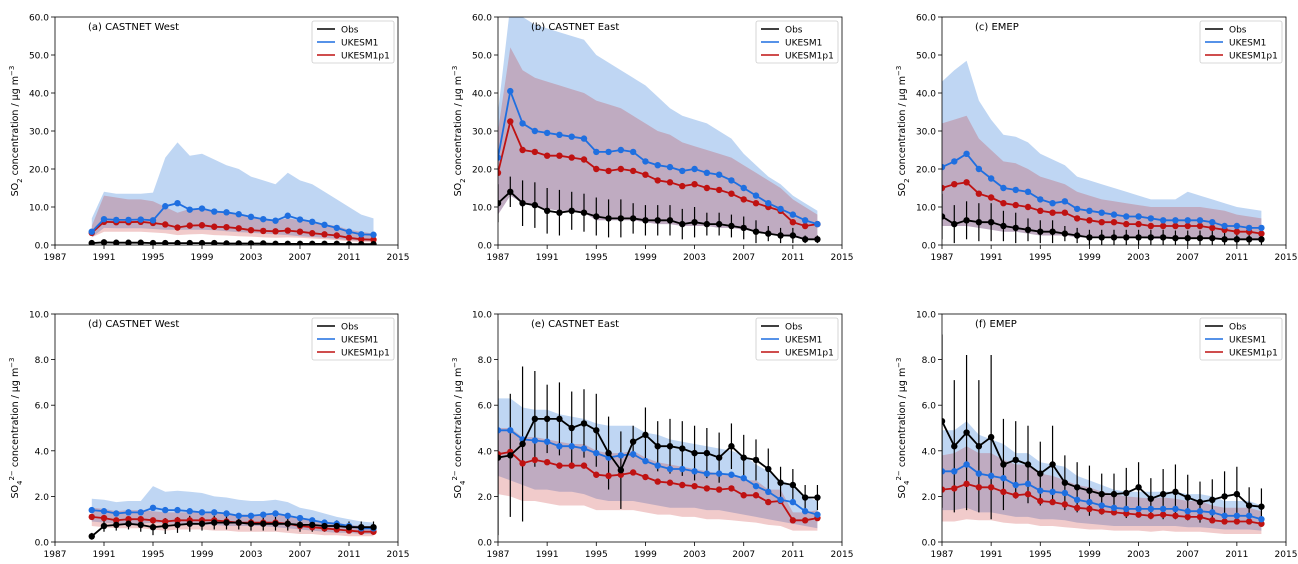 The height and width of the screenshot is (564, 1298). Describe the element at coordinates (153, 258) in the screenshot. I see `x-tick-label: 1995` at that location.